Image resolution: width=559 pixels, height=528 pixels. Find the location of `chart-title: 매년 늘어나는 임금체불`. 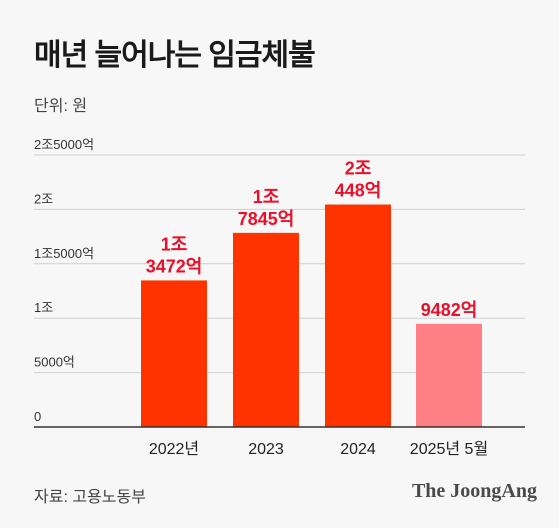

chart-title: 매년 늘어나는 임금체불 is located at coordinates (175, 55).